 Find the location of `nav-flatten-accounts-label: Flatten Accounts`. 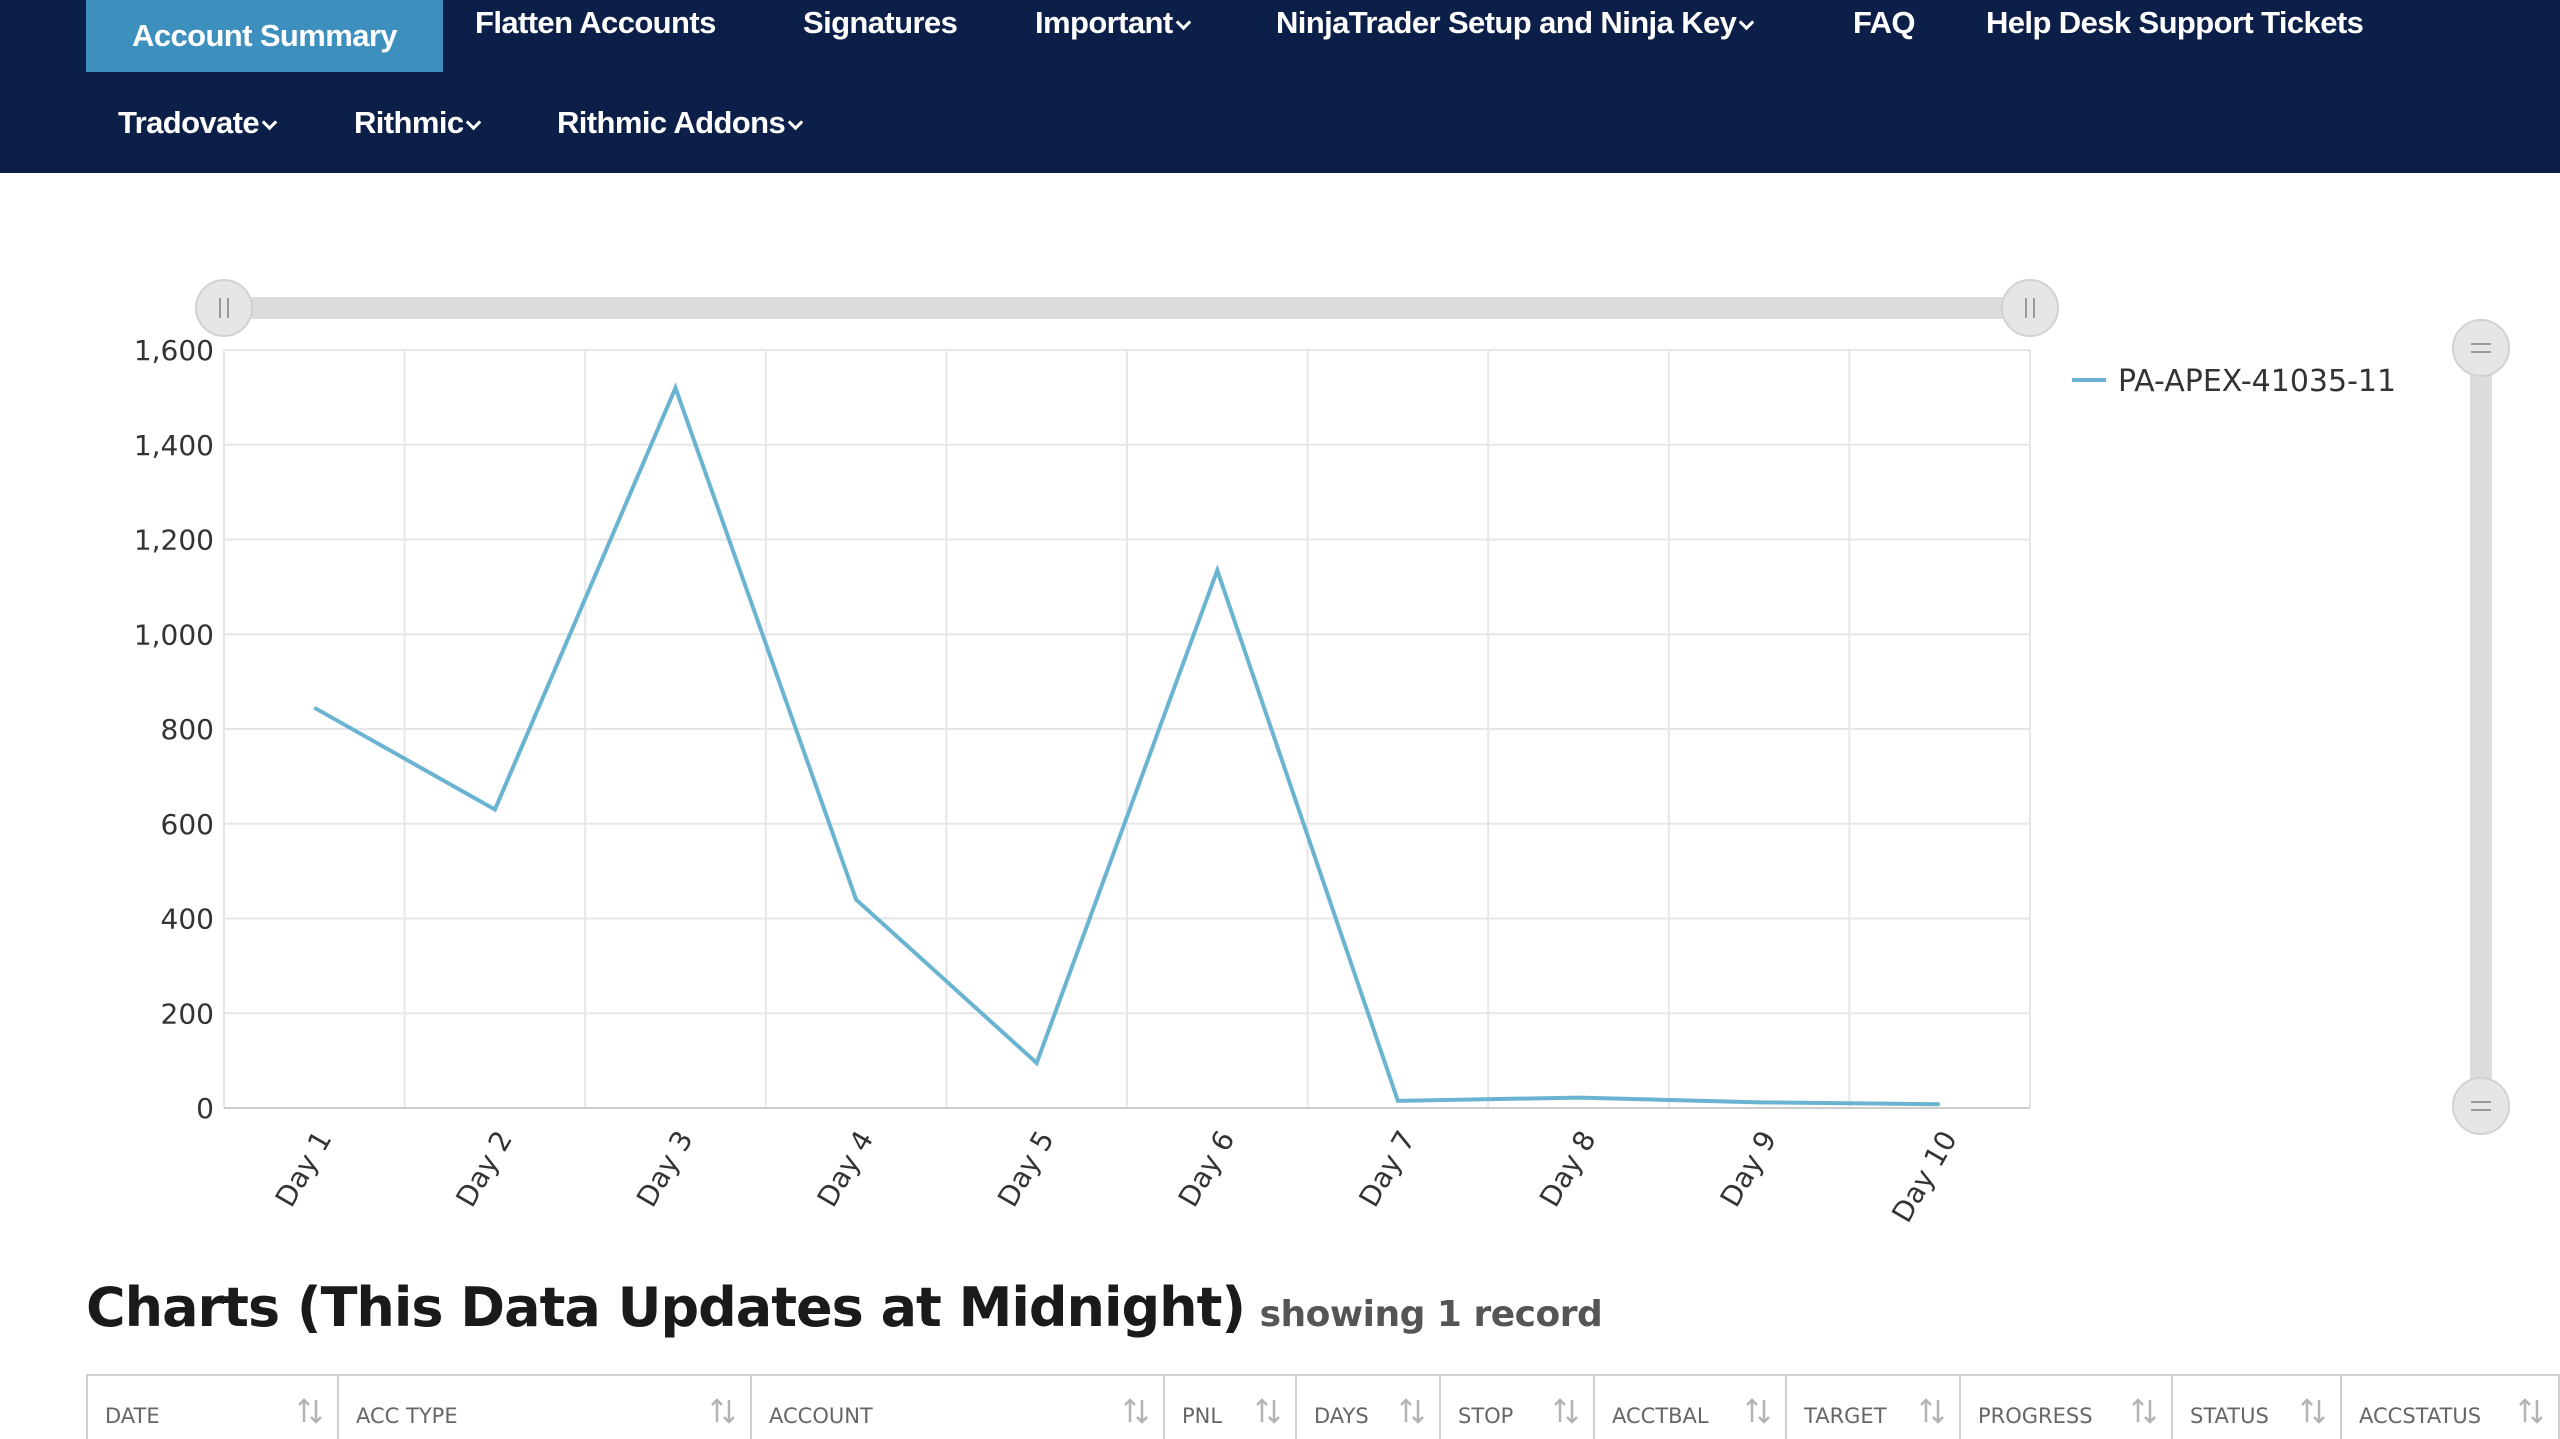

nav-flatten-accounts-label: Flatten Accounts is located at coordinates (595, 22).